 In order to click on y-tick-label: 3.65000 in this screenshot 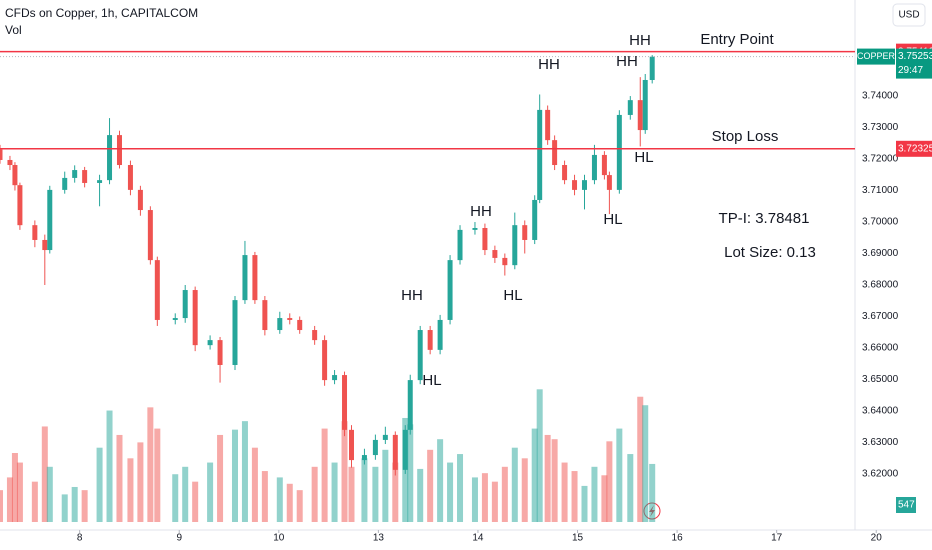, I will do `click(880, 379)`.